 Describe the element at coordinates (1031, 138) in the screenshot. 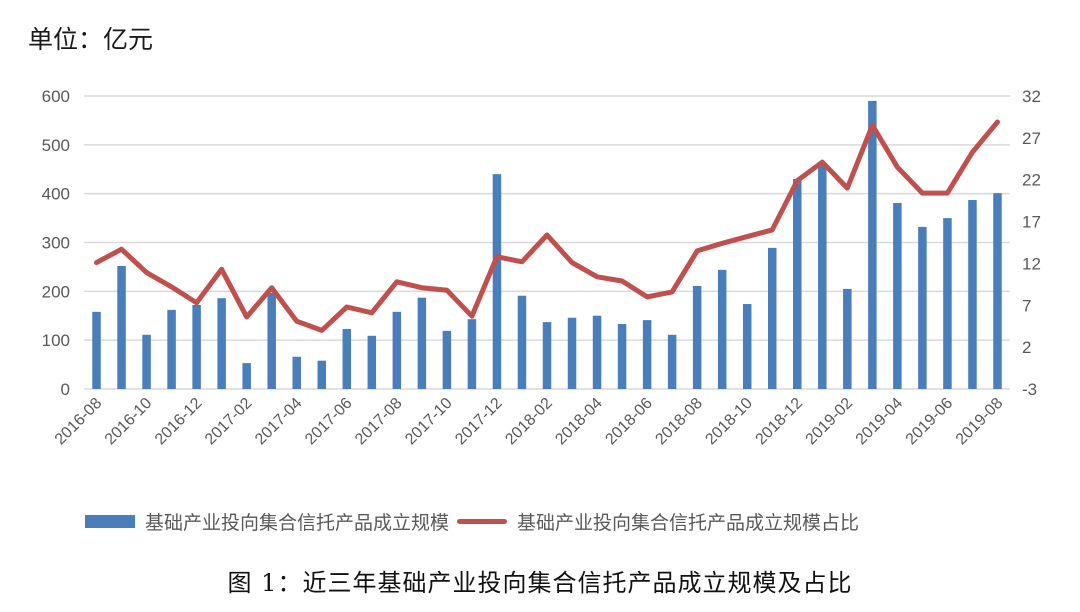

I see `right-tick-label: 27` at that location.